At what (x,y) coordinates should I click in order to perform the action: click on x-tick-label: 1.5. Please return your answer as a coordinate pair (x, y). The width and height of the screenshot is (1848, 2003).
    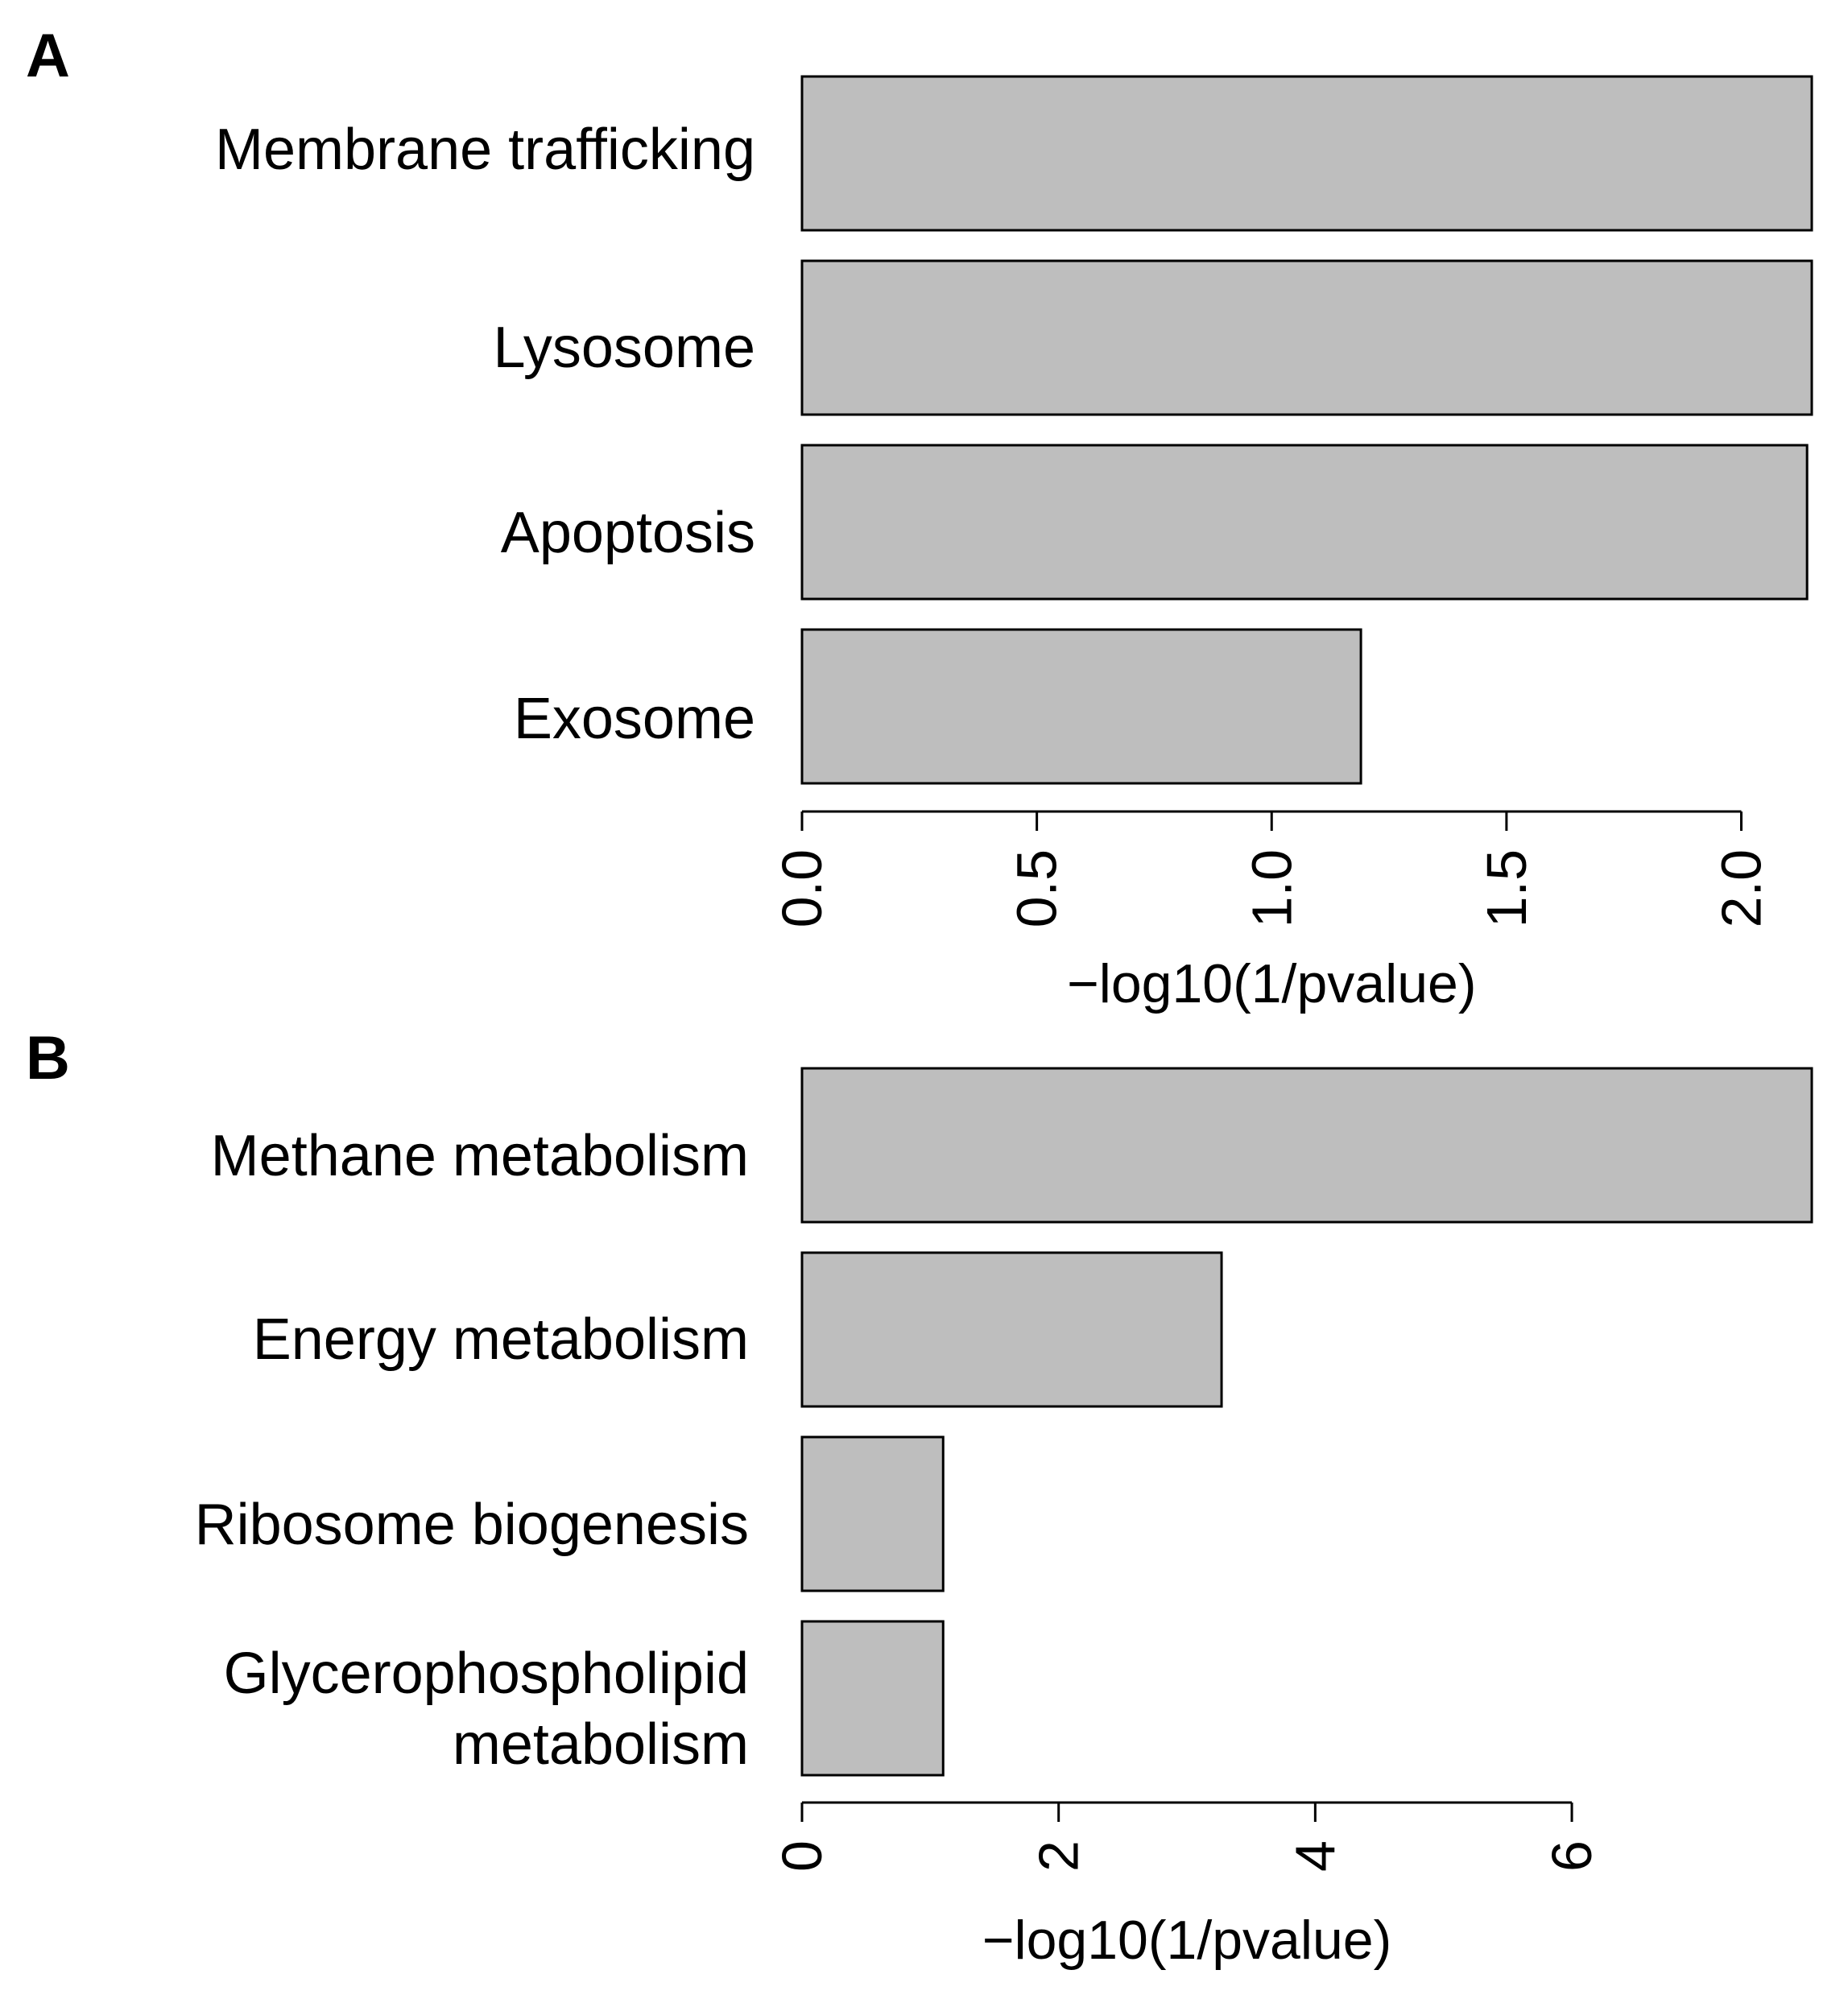
    Looking at the image, I should click on (1506, 888).